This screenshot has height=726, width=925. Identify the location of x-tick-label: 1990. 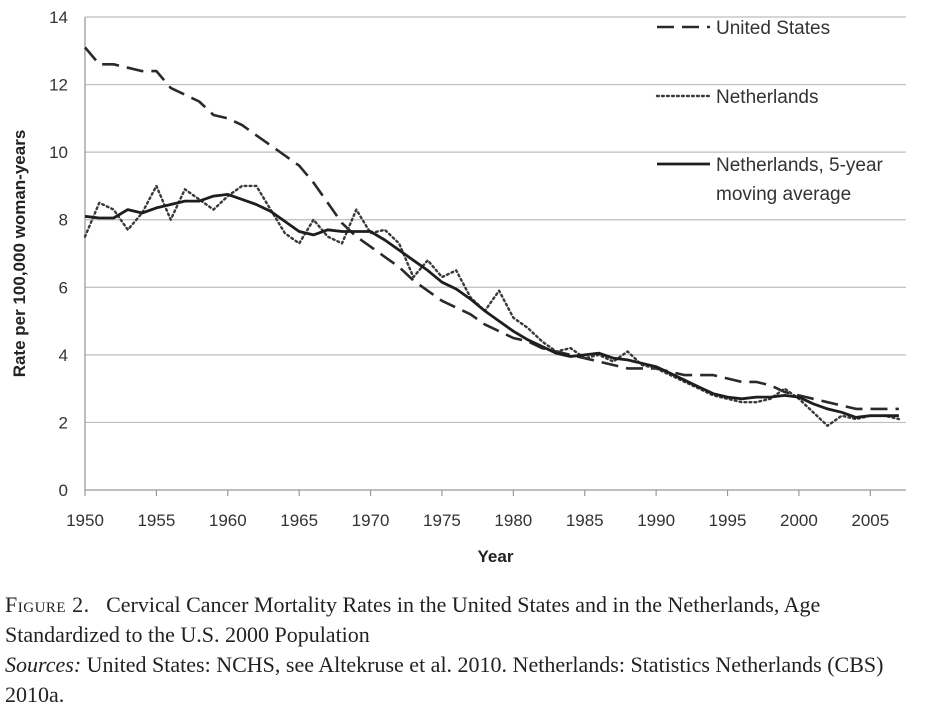
(656, 520).